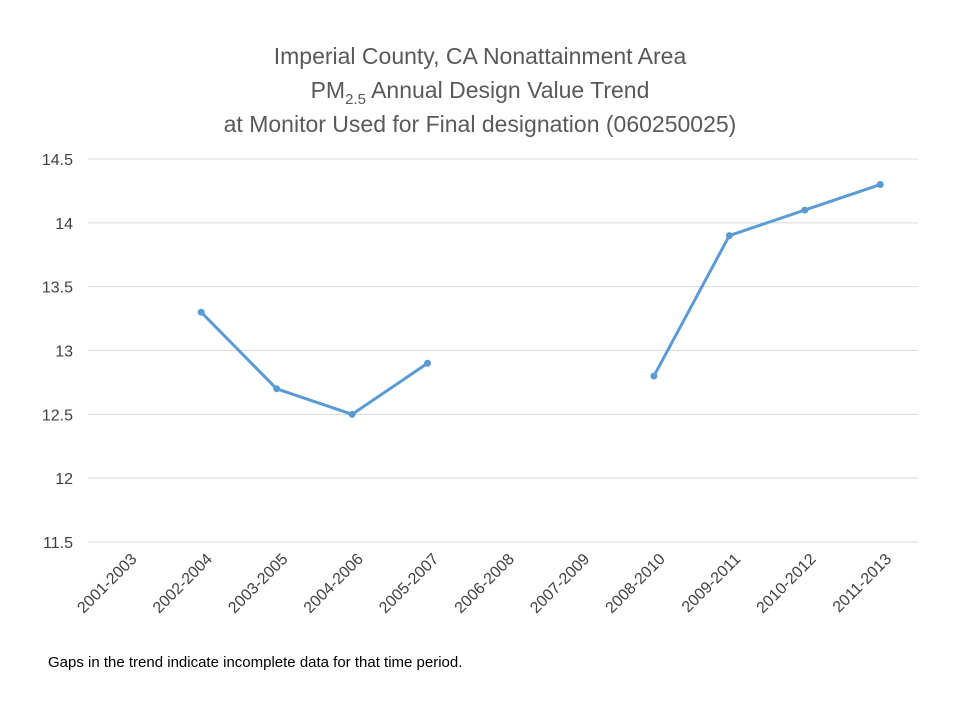  I want to click on y-tick-label: 14, so click(64, 224).